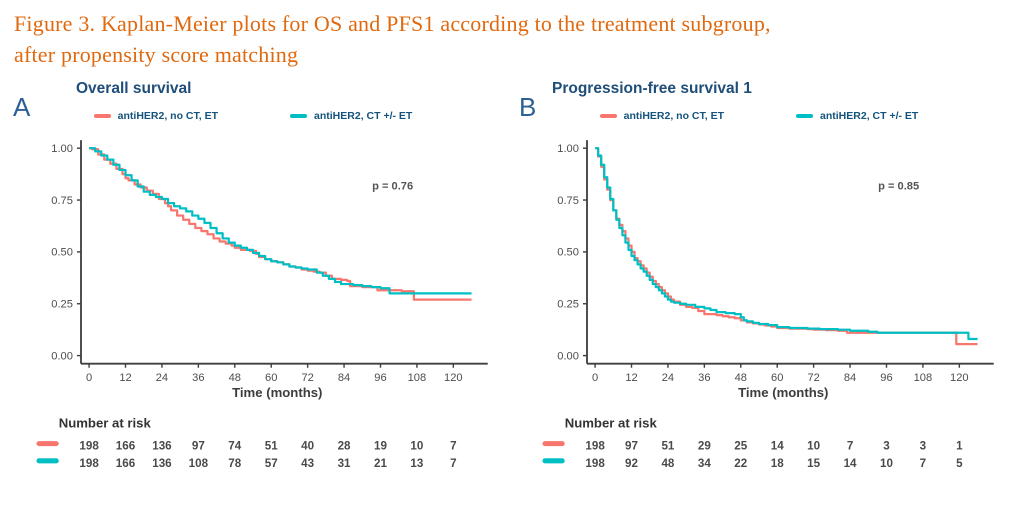  What do you see at coordinates (740, 446) in the screenshot?
I see `risk-value: 25` at bounding box center [740, 446].